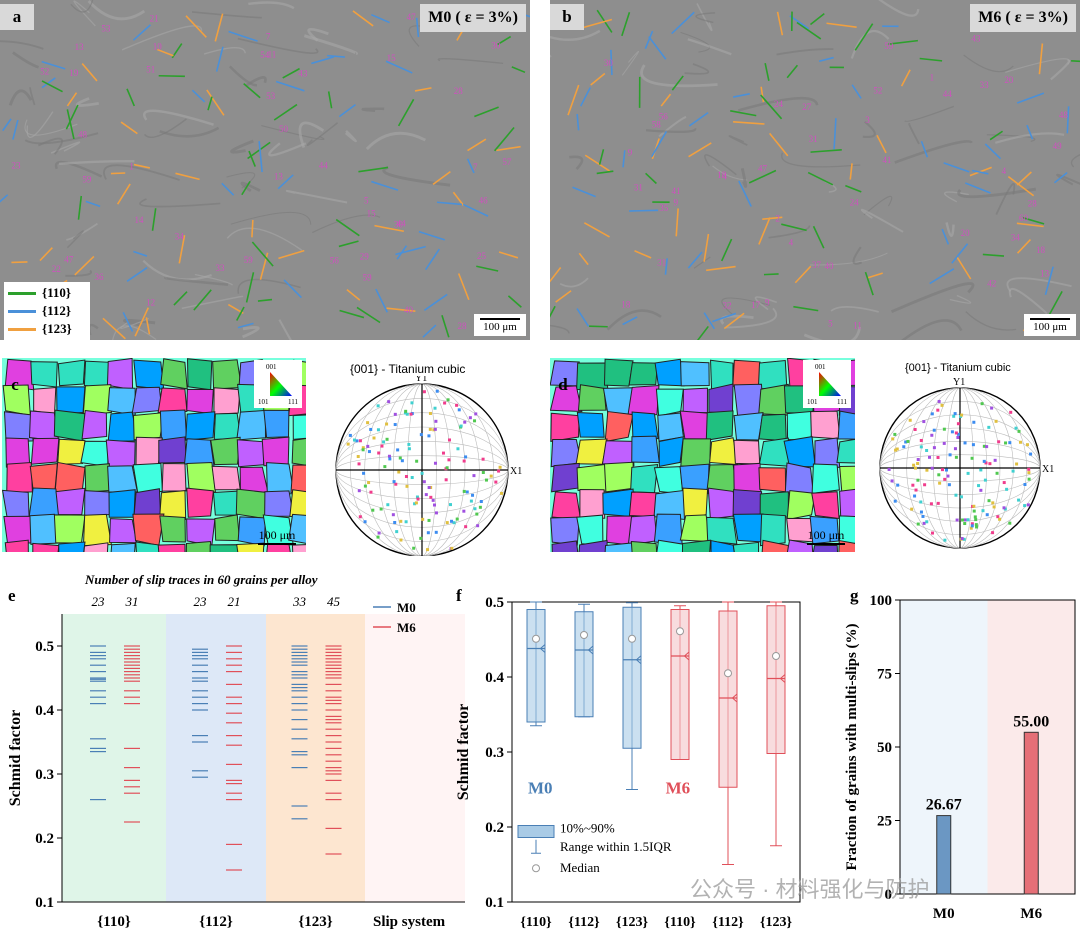 Image resolution: width=1080 pixels, height=932 pixels. I want to click on svg-text: 58, so click(657, 124).